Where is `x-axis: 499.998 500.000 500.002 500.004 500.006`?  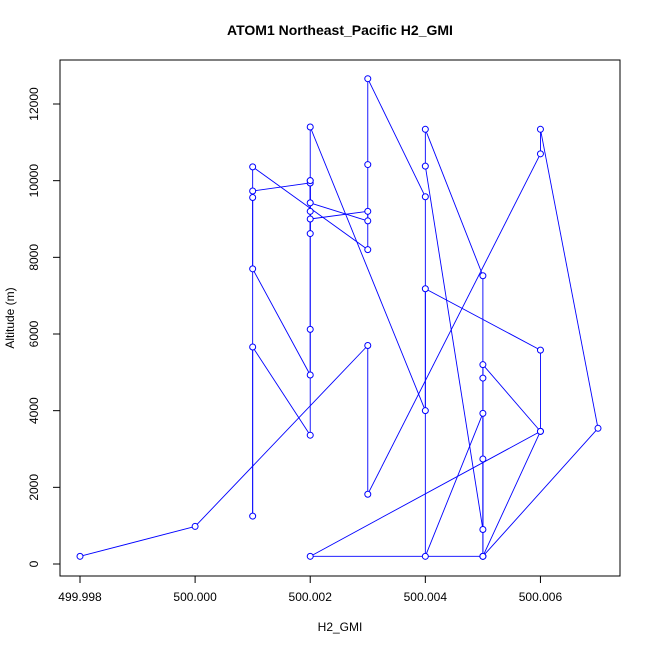 x-axis: 499.998 500.000 500.002 500.004 500.006 is located at coordinates (310, 590).